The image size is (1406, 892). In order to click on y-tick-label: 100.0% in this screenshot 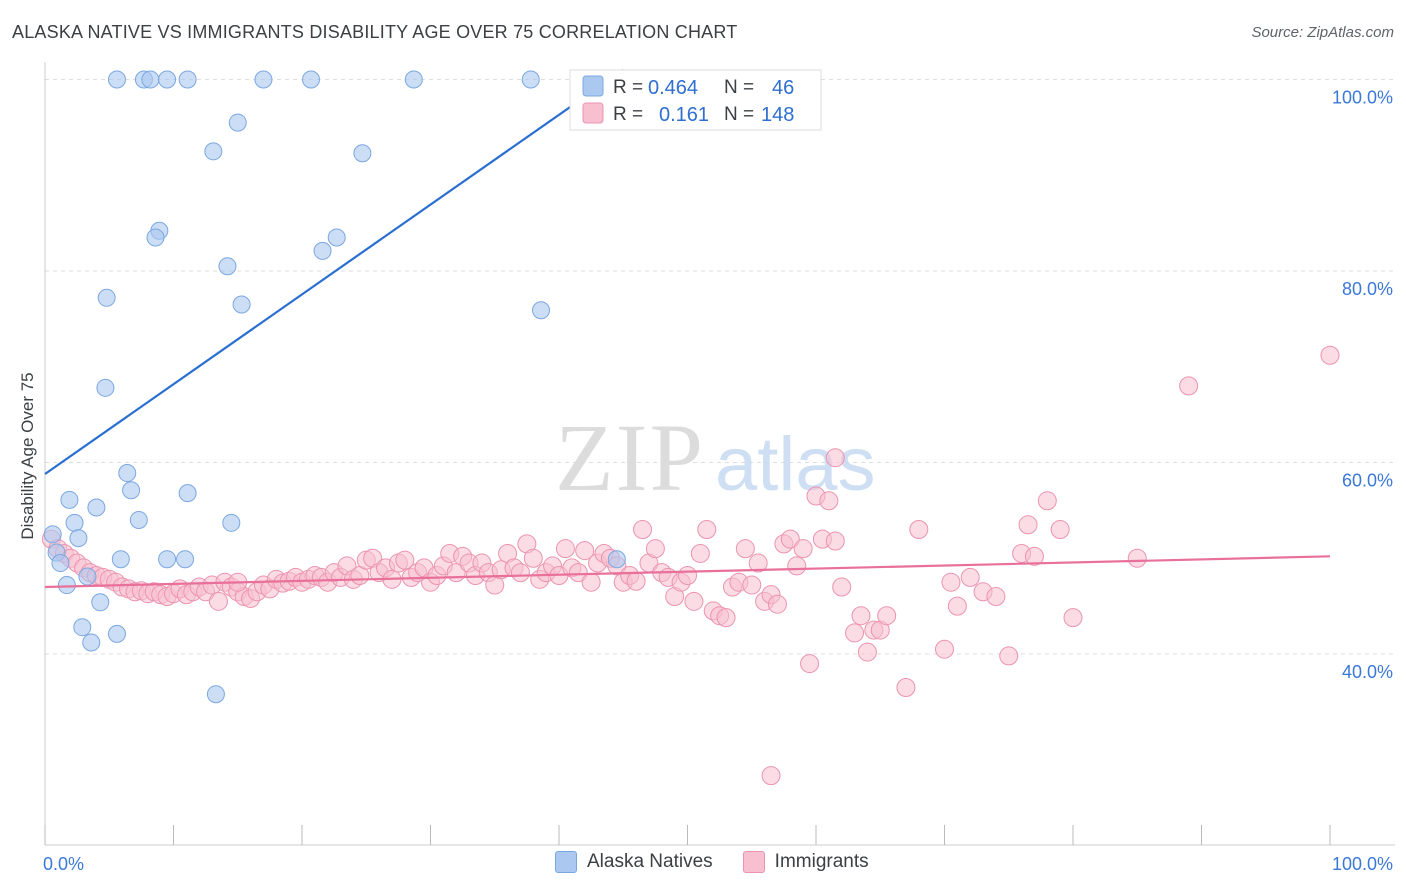, I will do `click(1362, 98)`.